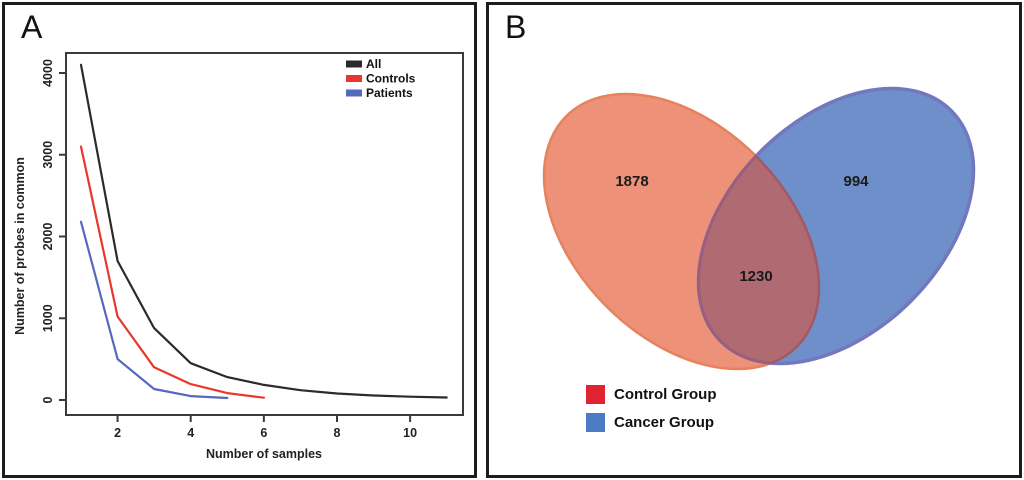 This screenshot has width=1024, height=480. Describe the element at coordinates (856, 181) in the screenshot. I see `venn-count-cancer-only: 994` at that location.